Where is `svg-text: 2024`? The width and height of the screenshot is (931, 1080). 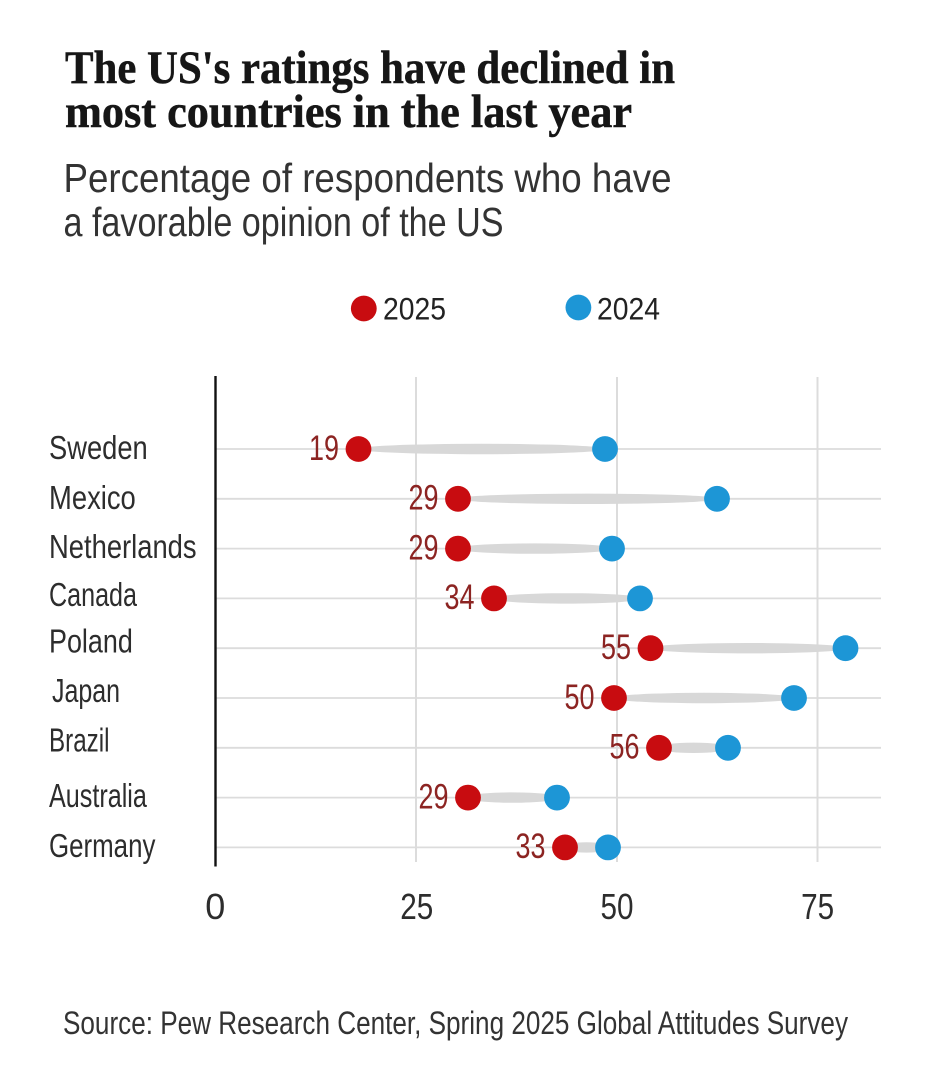 svg-text: 2024 is located at coordinates (628, 309).